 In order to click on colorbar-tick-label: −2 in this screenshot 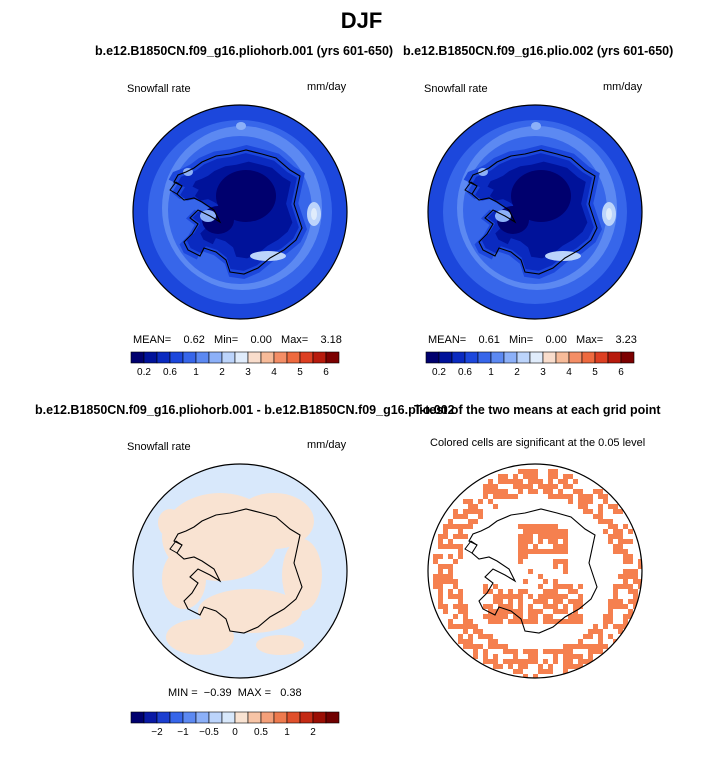, I will do `click(157, 732)`.